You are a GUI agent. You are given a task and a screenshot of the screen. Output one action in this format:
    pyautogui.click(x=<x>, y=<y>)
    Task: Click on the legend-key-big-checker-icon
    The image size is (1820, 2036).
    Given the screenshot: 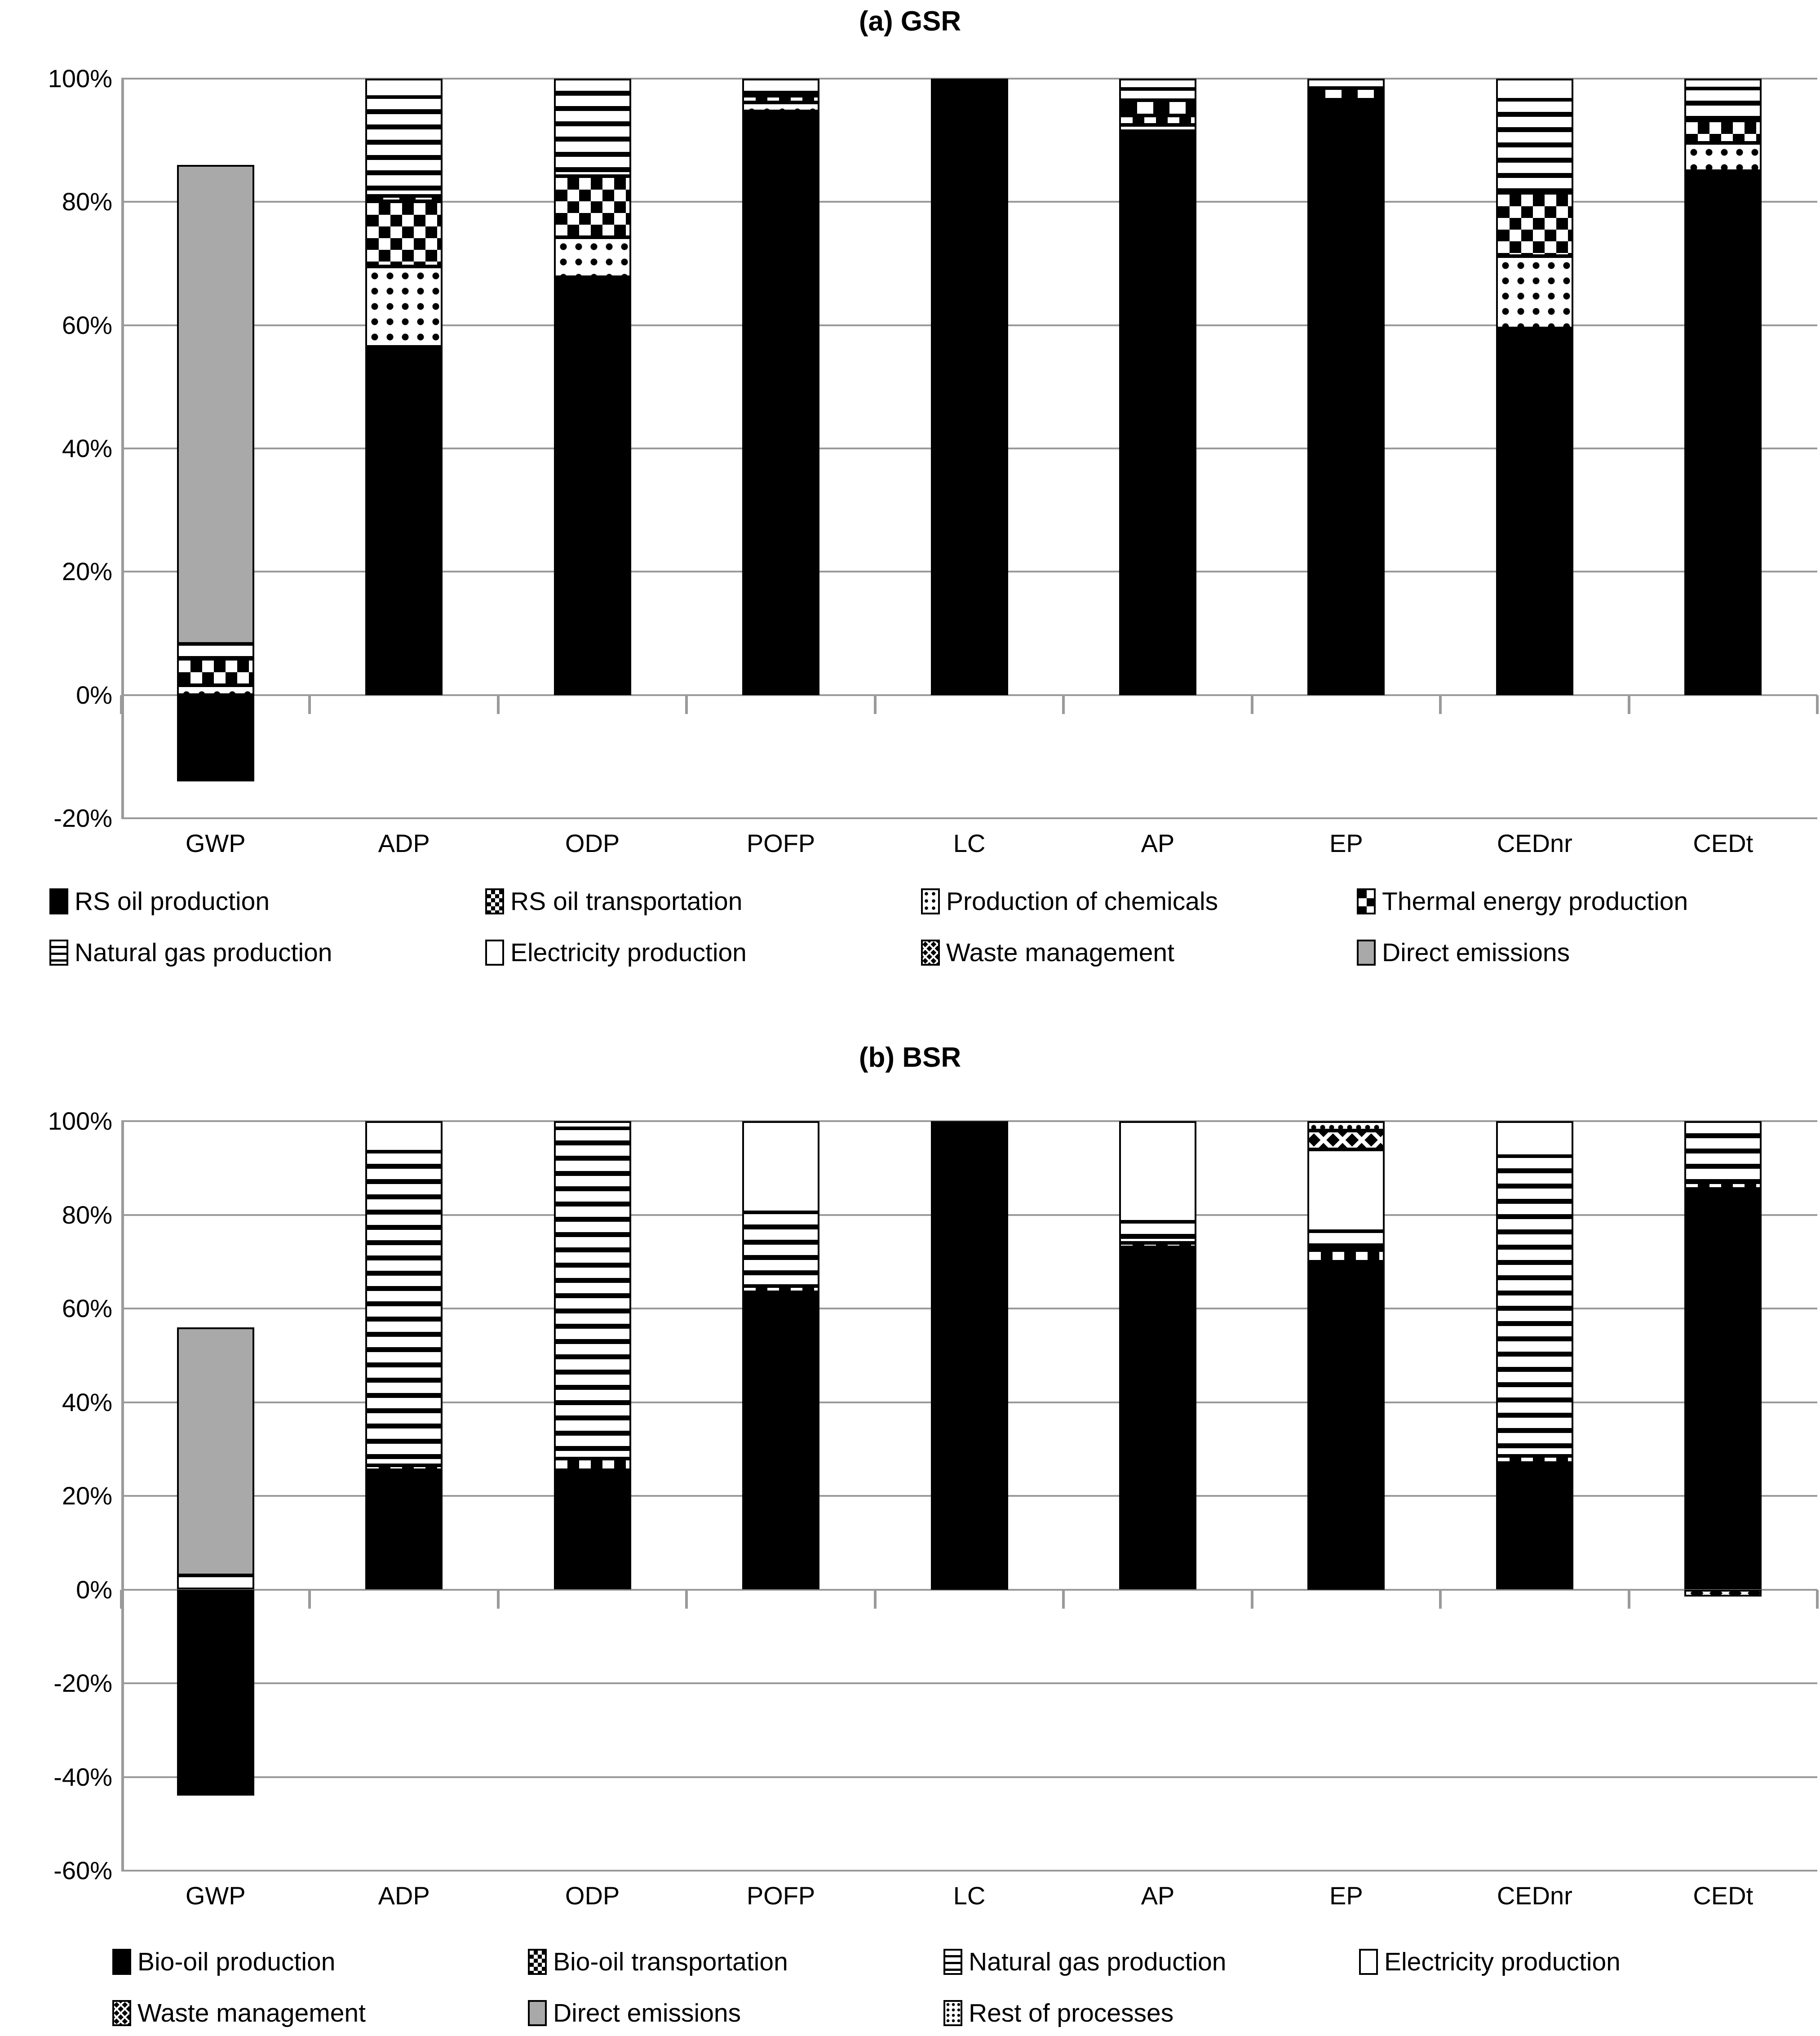 What is the action you would take?
    pyautogui.click(x=1366, y=901)
    